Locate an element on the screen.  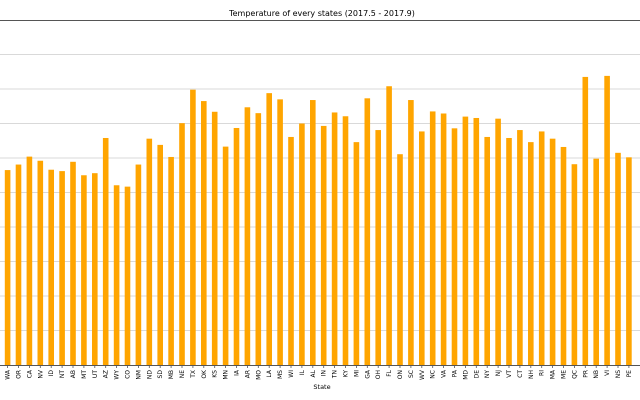
x-tick-label: GA is located at coordinates (367, 374).